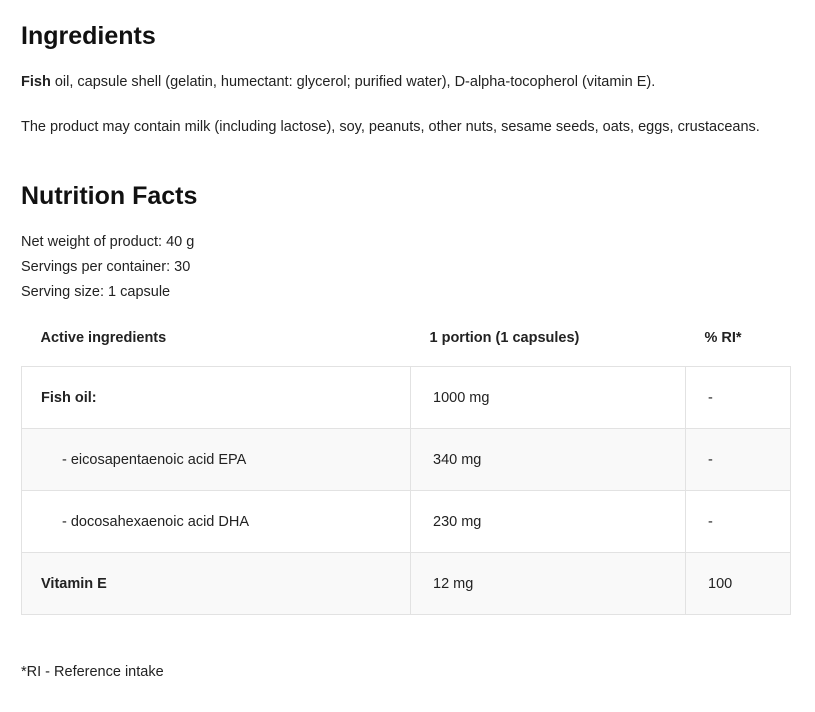 The height and width of the screenshot is (712, 815). I want to click on table-row: Fish oil: 1000 mg -, so click(406, 397).